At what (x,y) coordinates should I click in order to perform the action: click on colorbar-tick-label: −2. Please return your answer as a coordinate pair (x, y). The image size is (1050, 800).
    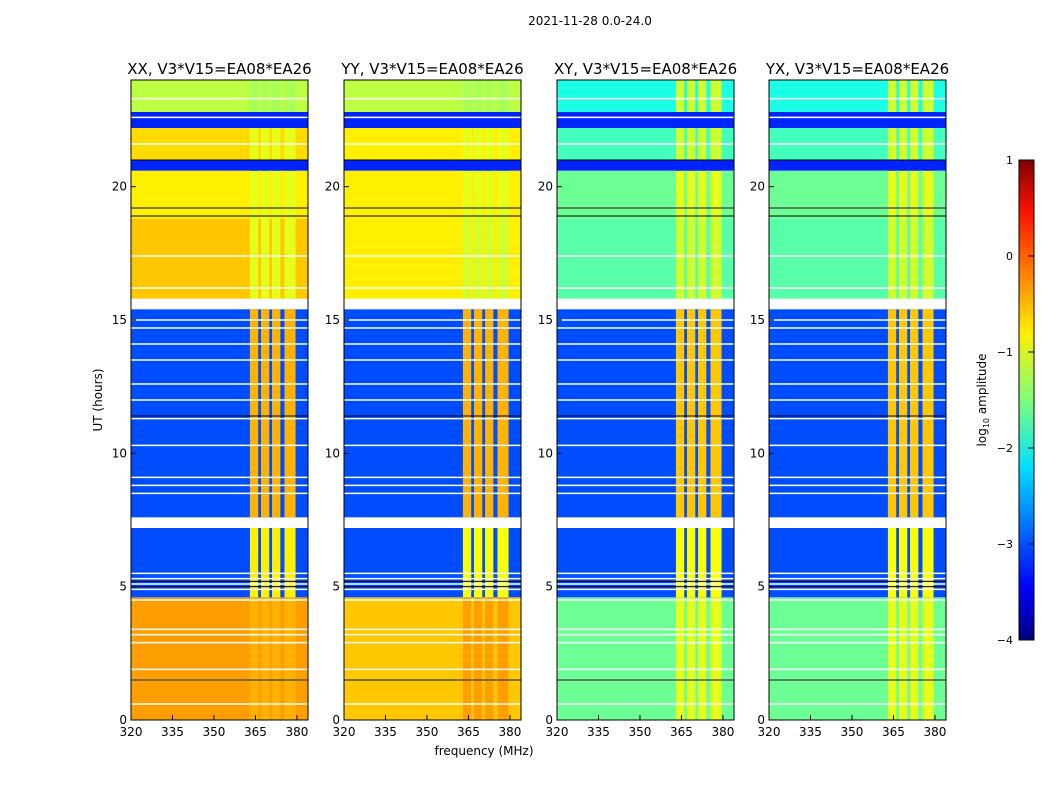
    Looking at the image, I should click on (1005, 448).